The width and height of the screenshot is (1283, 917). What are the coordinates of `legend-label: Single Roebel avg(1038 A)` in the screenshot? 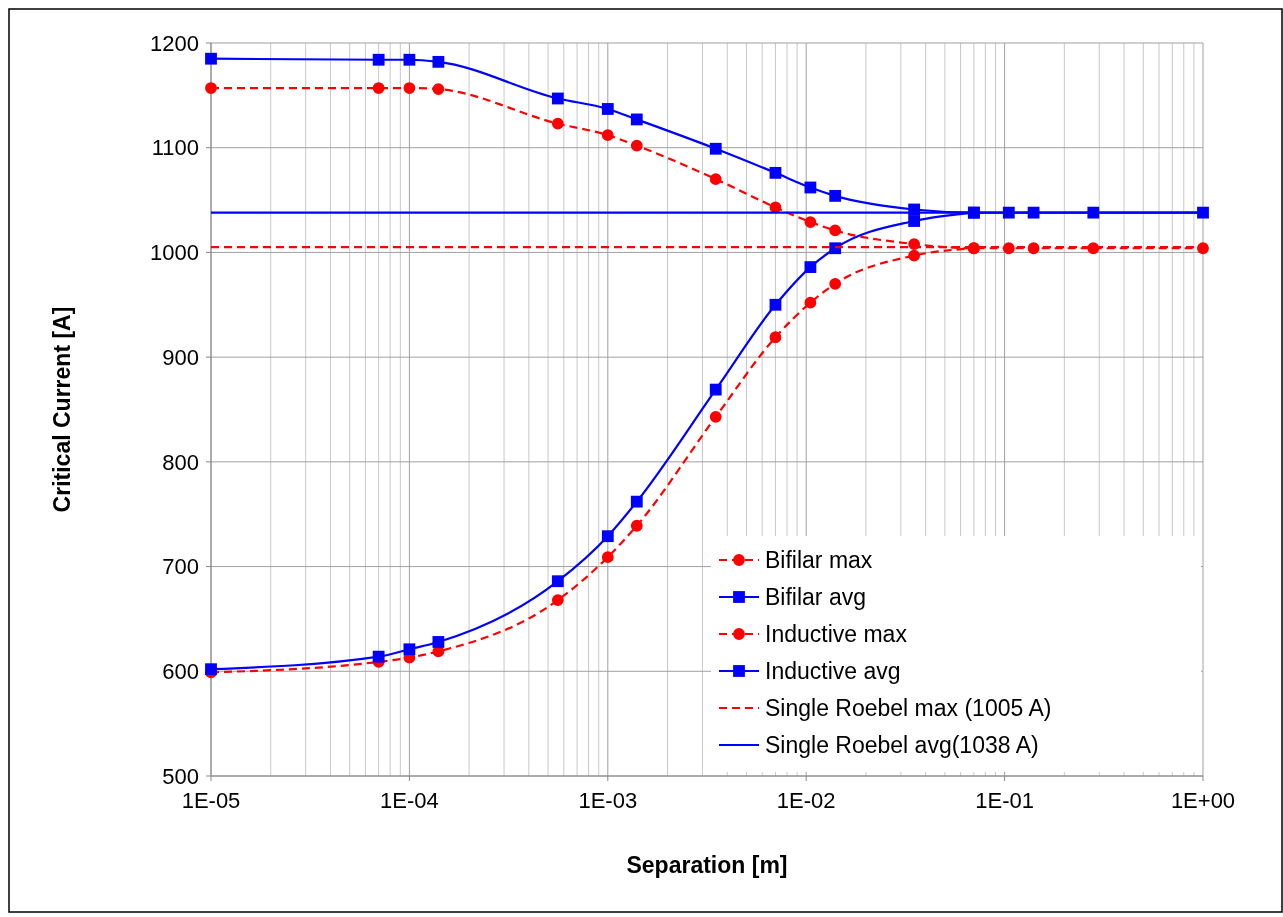 It's located at (902, 745).